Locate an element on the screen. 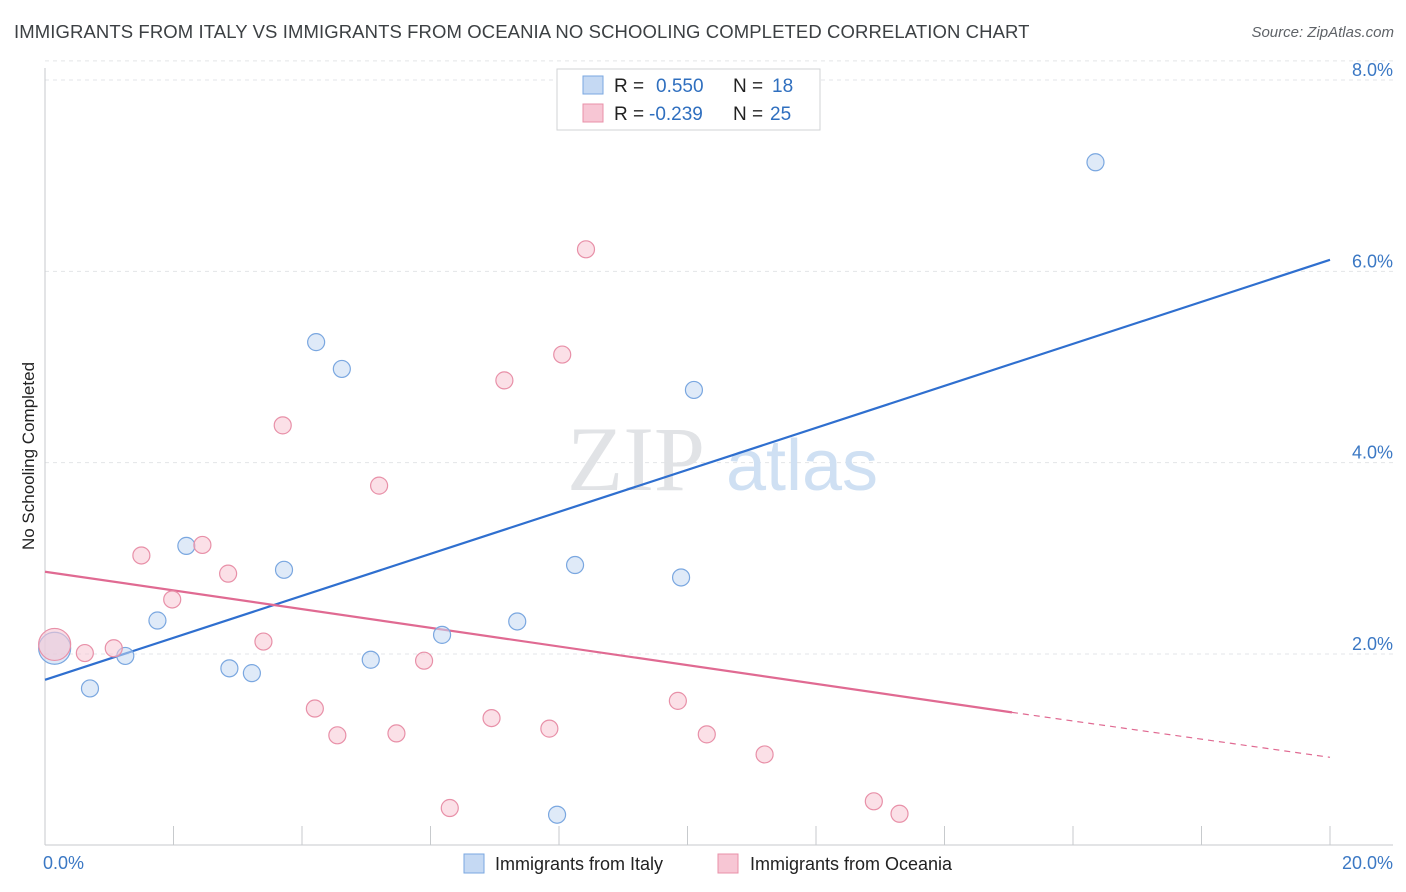 The image size is (1406, 892). legend-r-label-italy: R = is located at coordinates (629, 86).